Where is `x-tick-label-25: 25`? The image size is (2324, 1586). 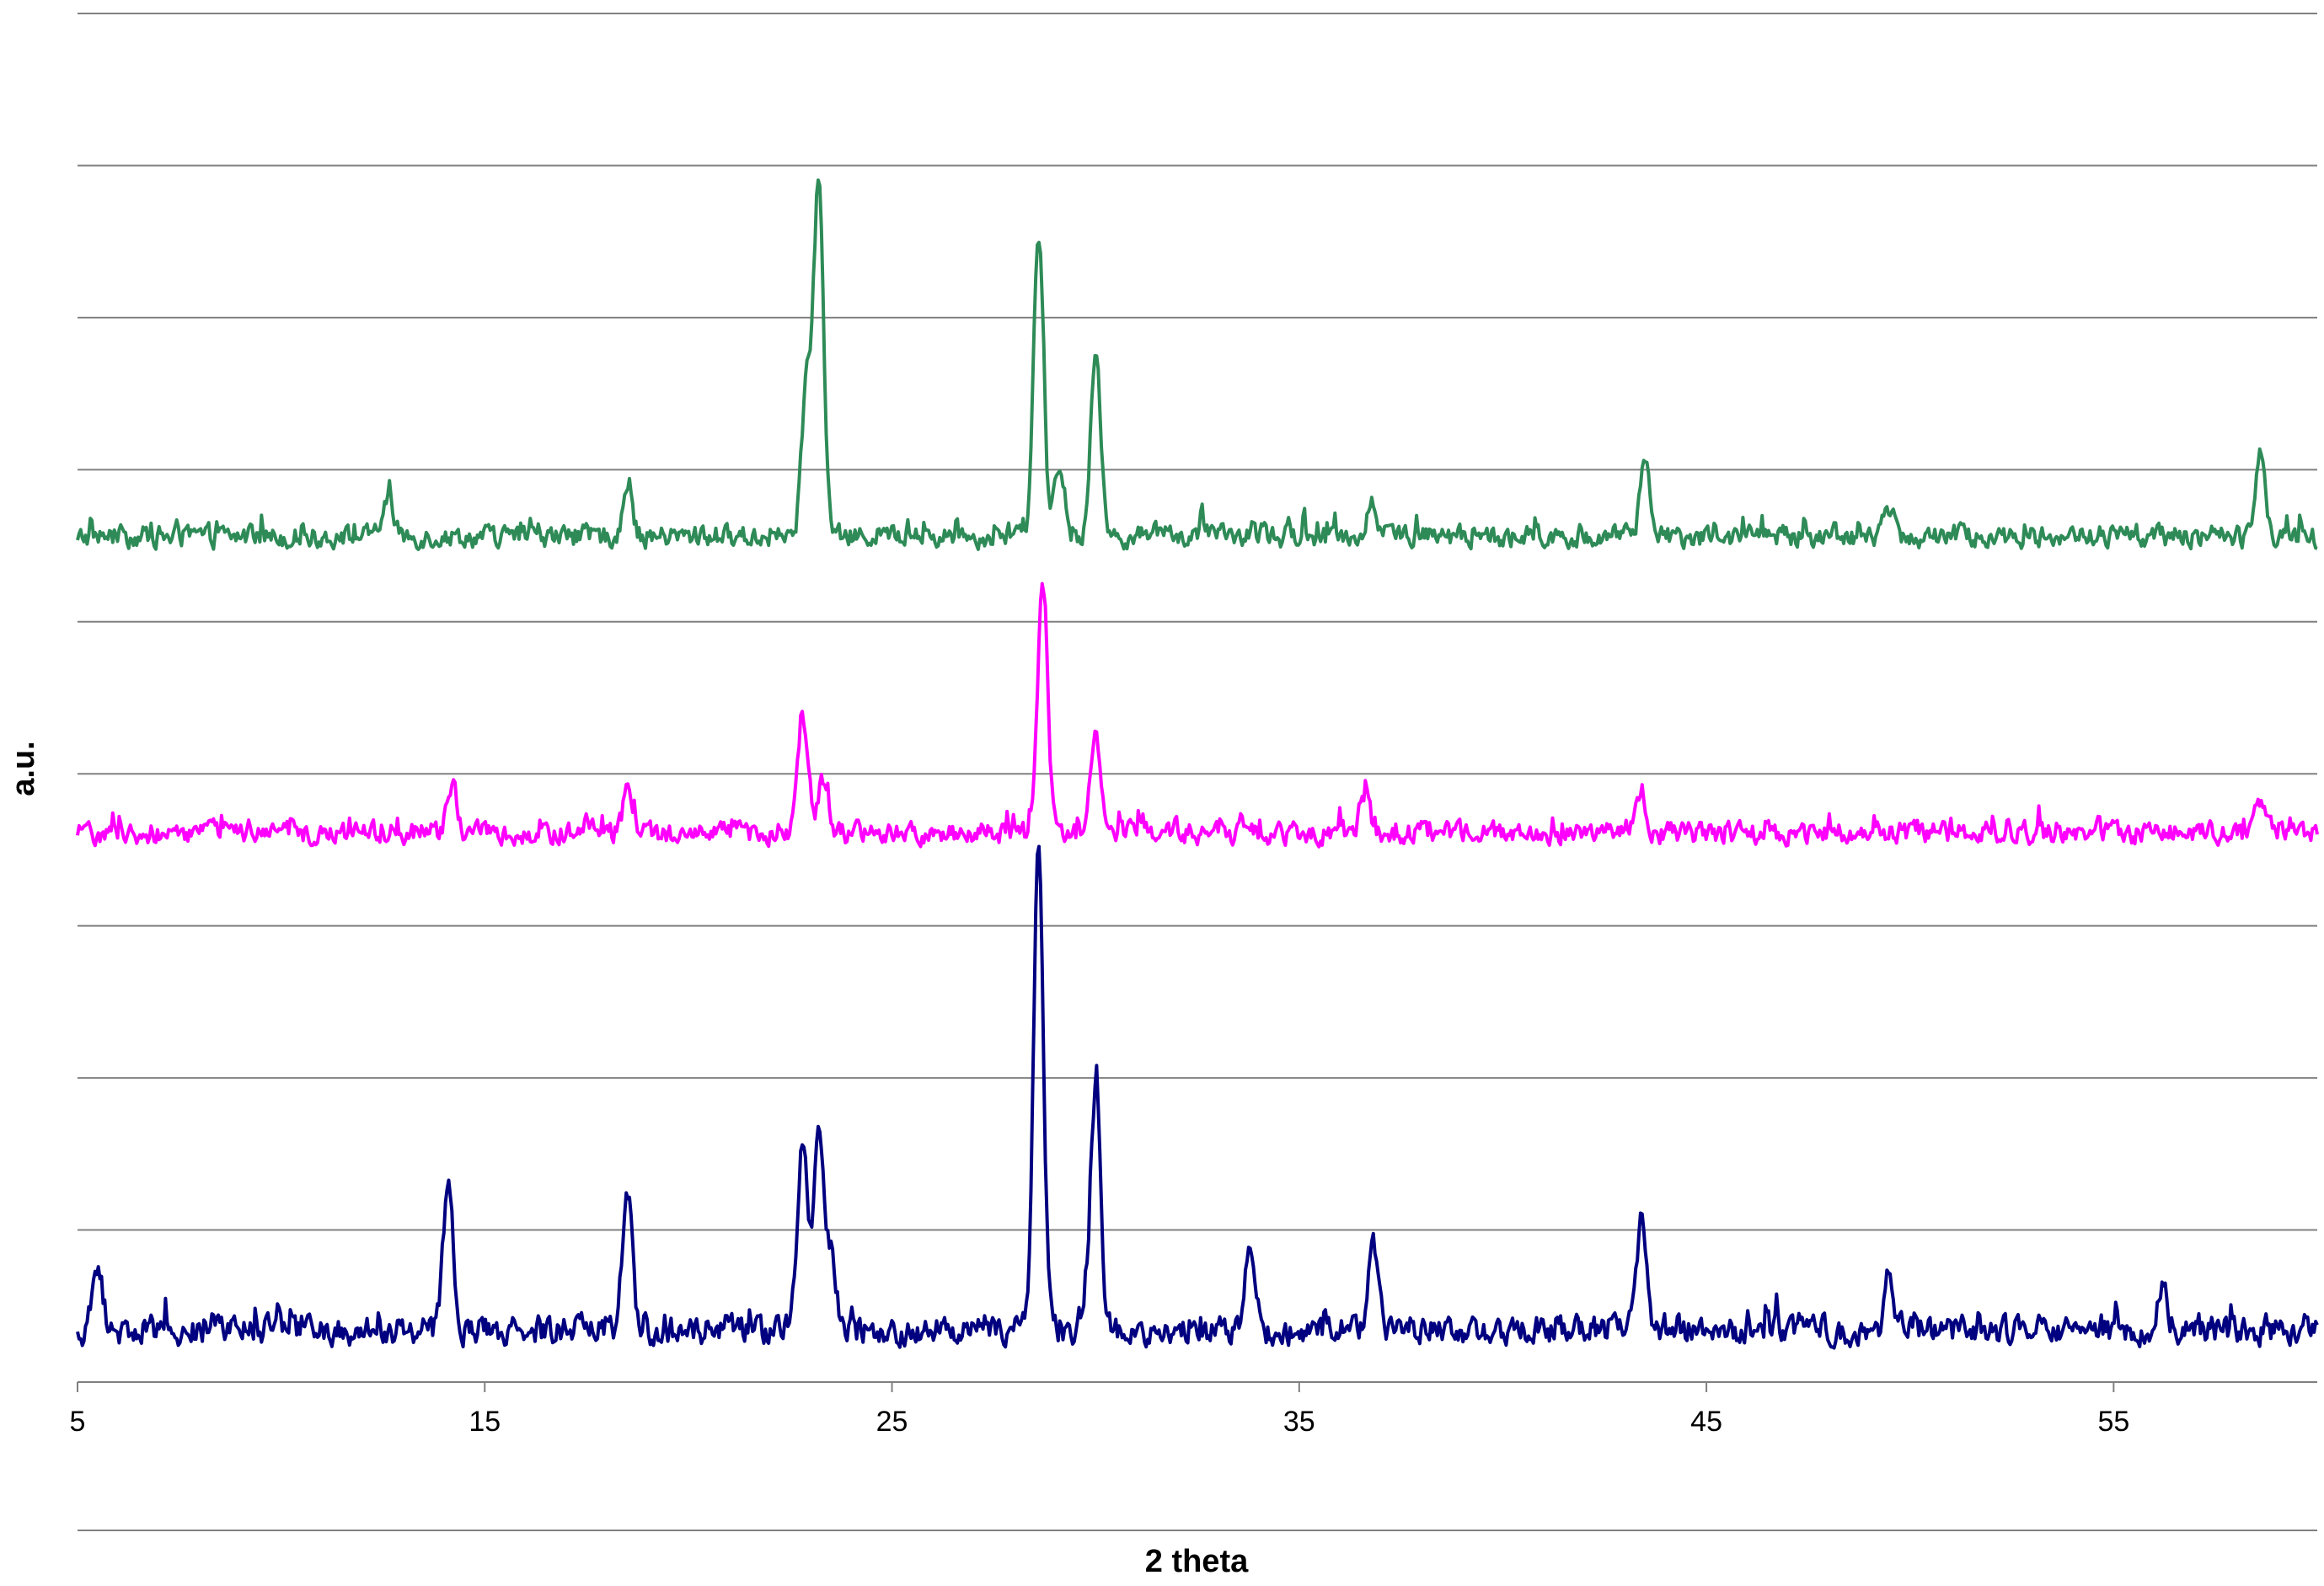 x-tick-label-25: 25 is located at coordinates (892, 1422).